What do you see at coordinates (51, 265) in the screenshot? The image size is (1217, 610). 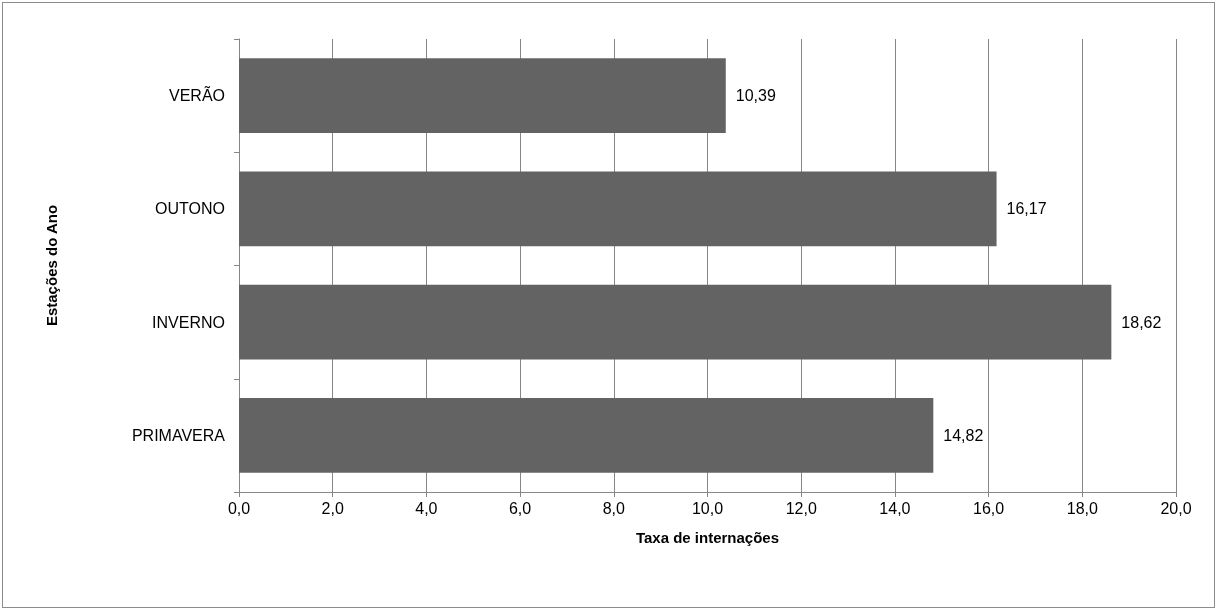 I see `y-axis-title: Estações do Ano` at bounding box center [51, 265].